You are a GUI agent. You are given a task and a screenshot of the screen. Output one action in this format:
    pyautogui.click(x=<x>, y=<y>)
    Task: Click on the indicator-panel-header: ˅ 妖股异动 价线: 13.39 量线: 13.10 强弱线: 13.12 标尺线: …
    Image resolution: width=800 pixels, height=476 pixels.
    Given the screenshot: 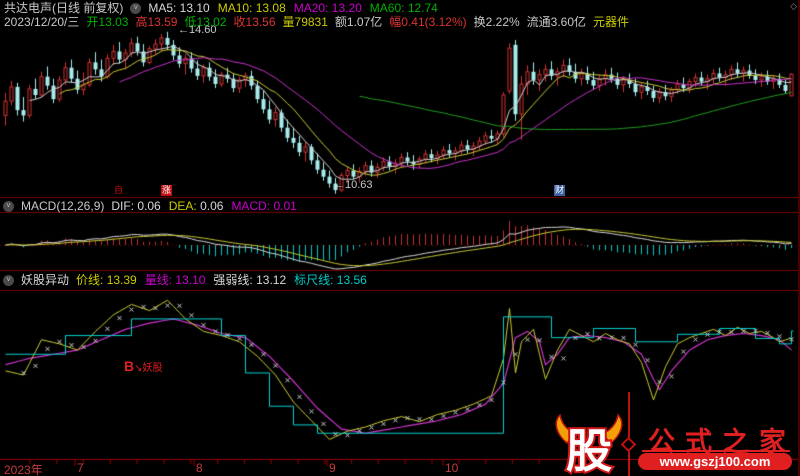 What is the action you would take?
    pyautogui.click(x=185, y=280)
    